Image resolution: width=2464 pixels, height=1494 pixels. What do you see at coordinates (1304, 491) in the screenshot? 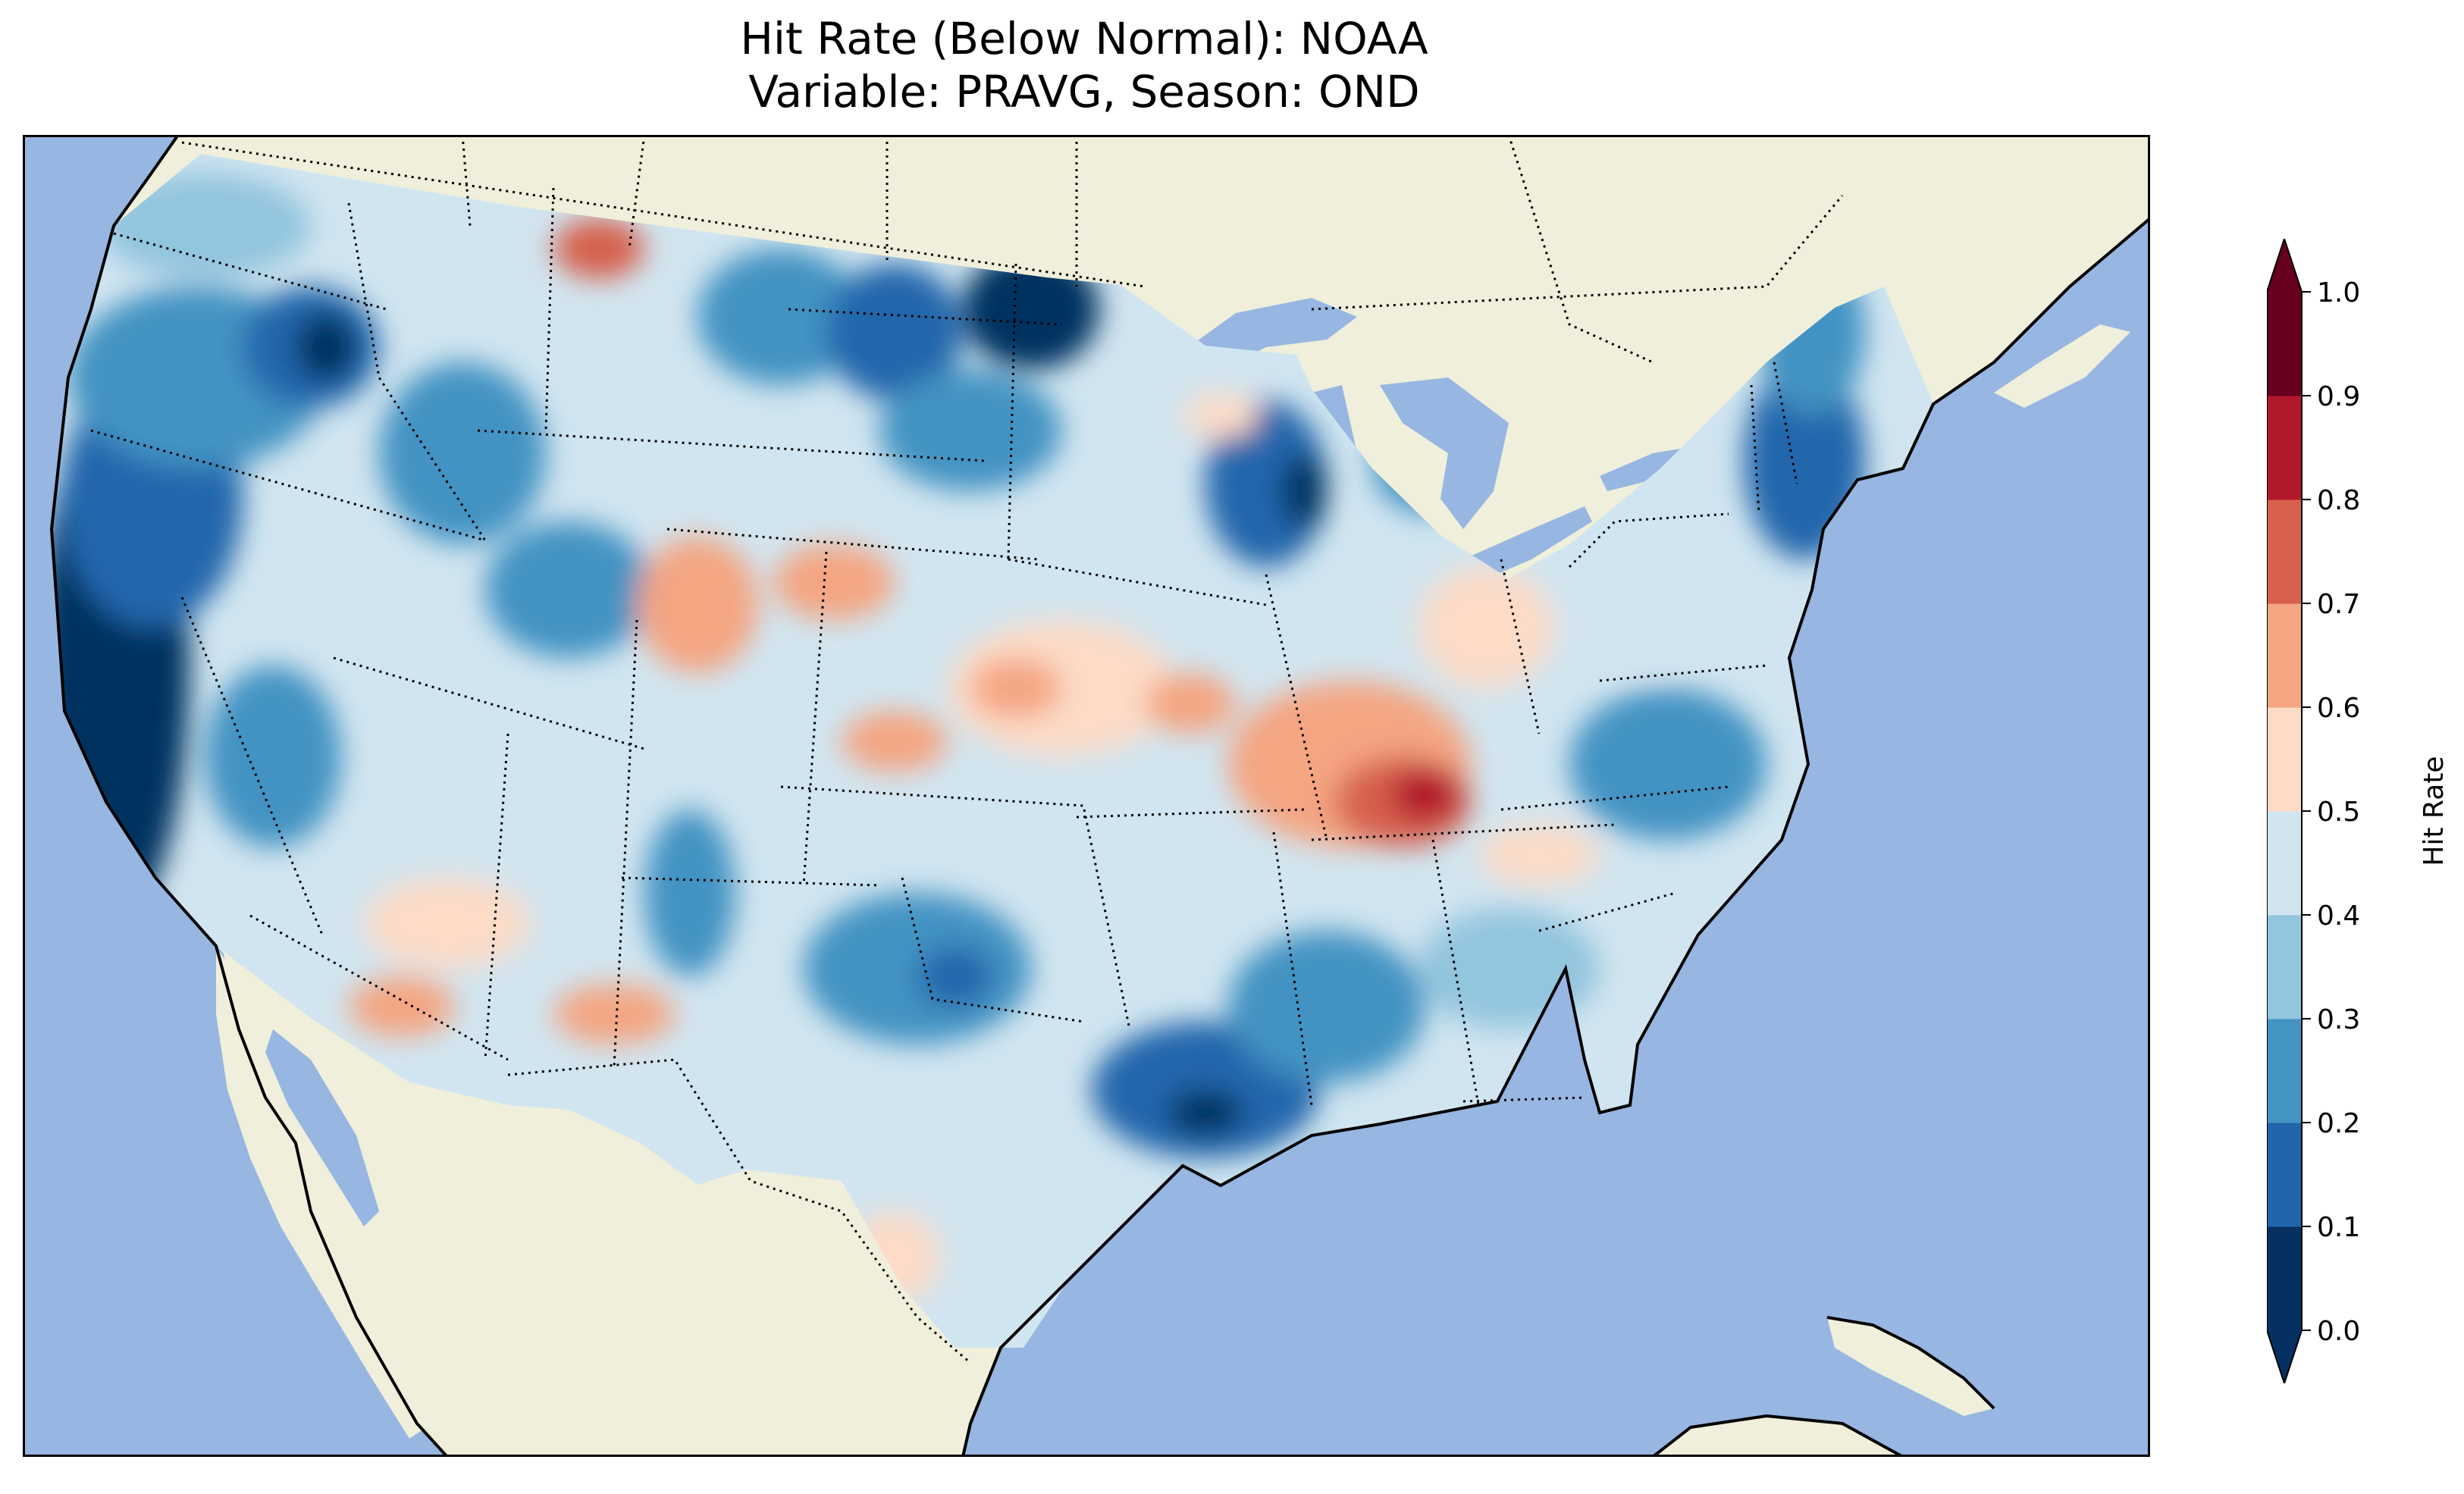
I see `region-wisconsin-core` at bounding box center [1304, 491].